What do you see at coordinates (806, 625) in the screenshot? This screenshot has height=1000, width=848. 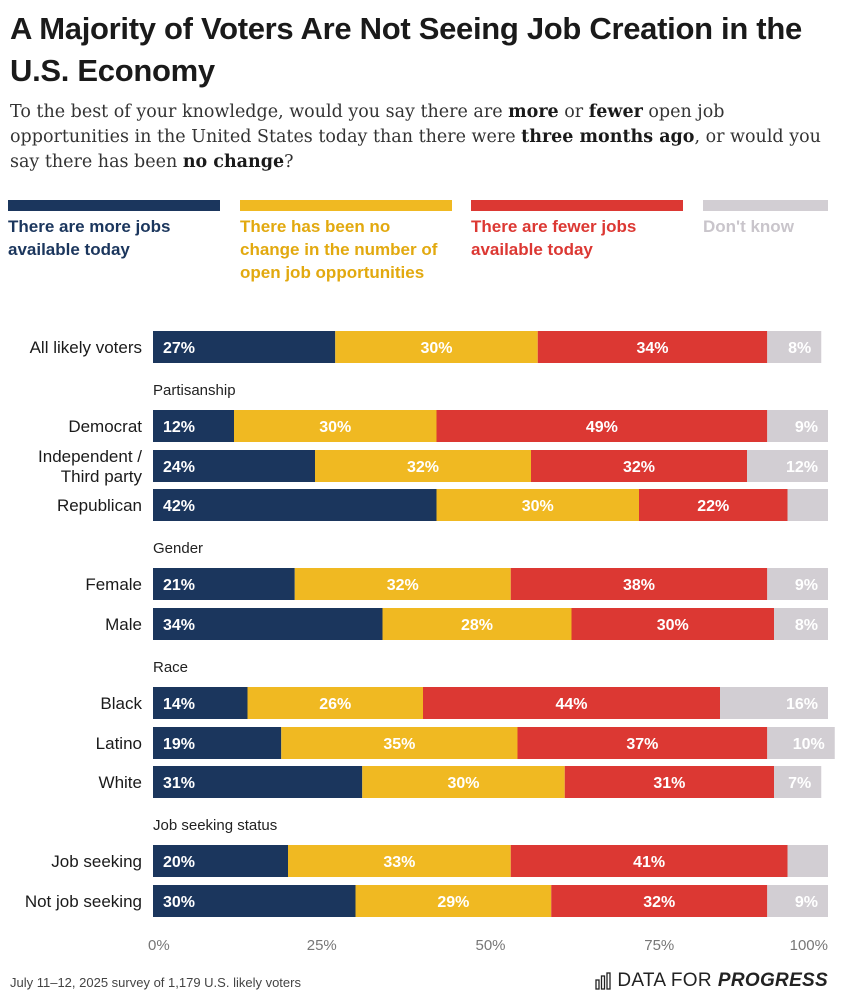 I see `data-label-male-4: 8%` at bounding box center [806, 625].